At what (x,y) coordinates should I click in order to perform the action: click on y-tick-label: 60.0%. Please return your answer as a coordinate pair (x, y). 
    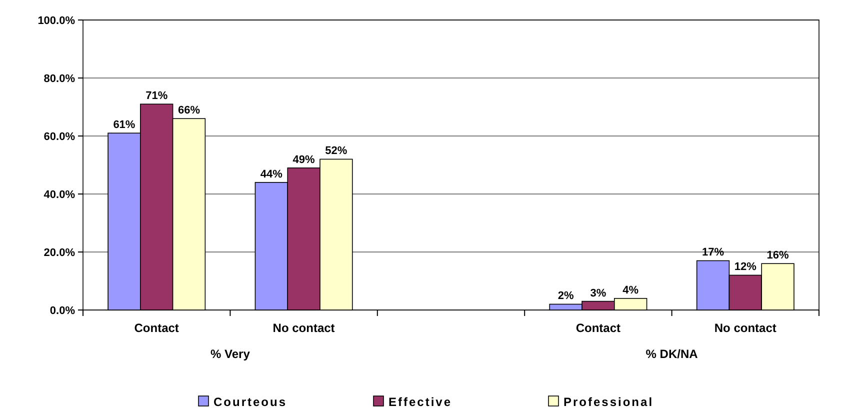
    Looking at the image, I should click on (60, 136).